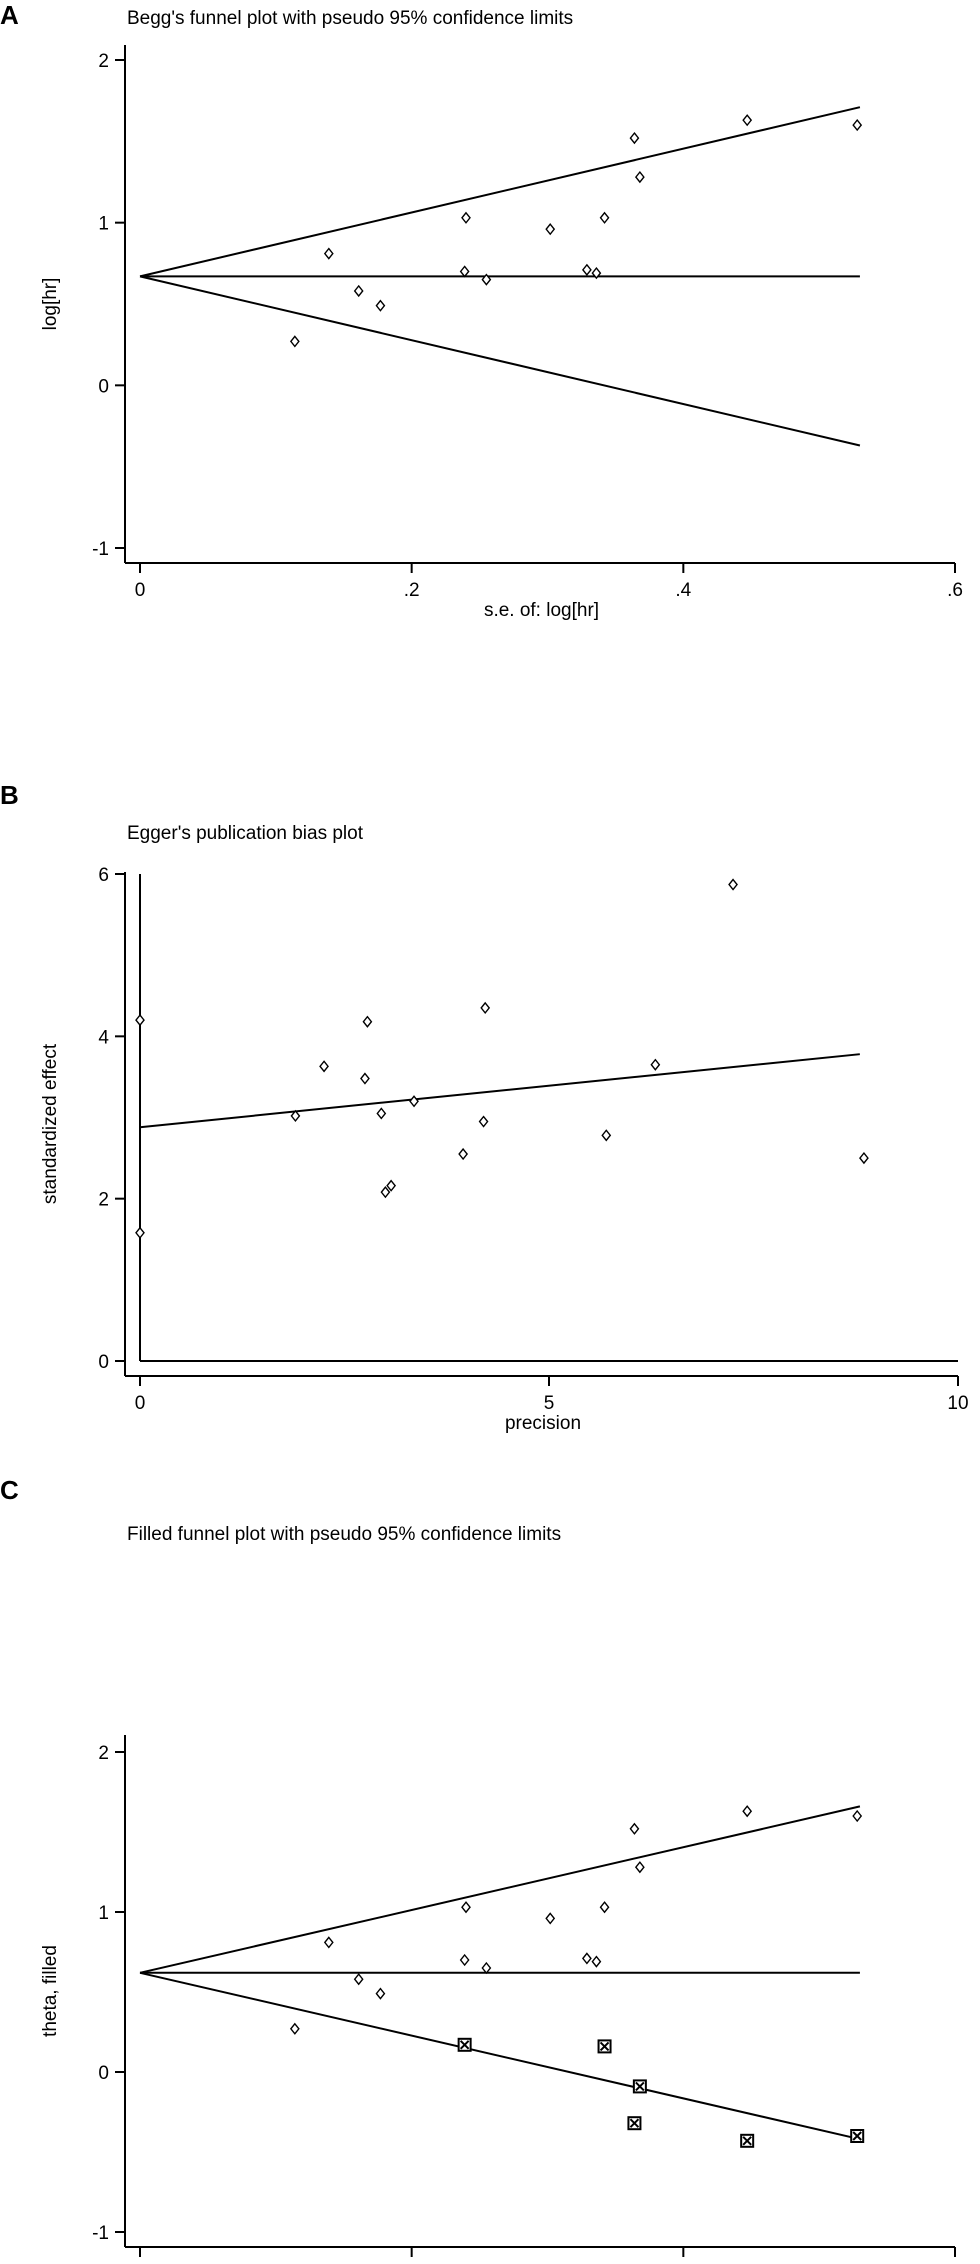  Describe the element at coordinates (9, 15) in the screenshot. I see `panel-letter: A` at that location.